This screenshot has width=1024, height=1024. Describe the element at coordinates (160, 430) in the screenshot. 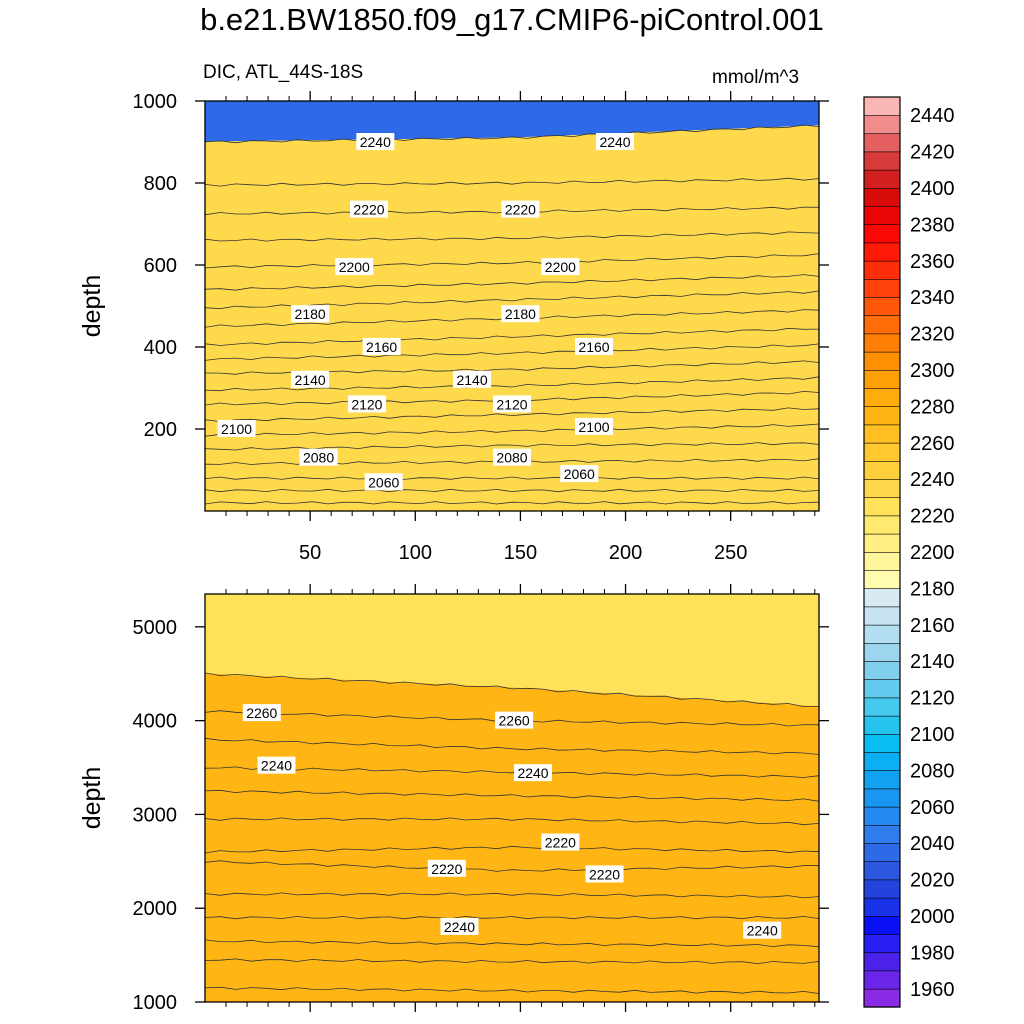

I see `y-tick-label: 200` at that location.